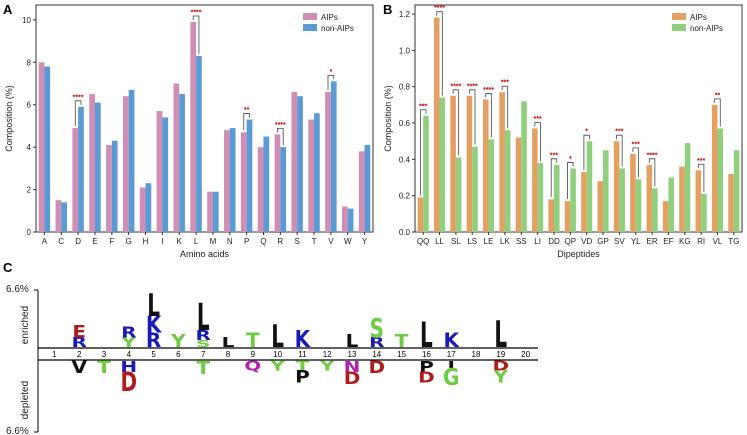 This screenshot has height=435, width=747. Describe the element at coordinates (54, 354) in the screenshot. I see `logo-position-label-1: 1` at that location.